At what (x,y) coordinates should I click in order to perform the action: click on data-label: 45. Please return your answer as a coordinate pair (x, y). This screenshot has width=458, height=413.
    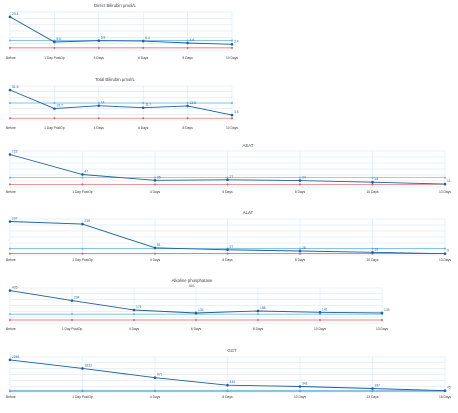
    Looking at the image, I should click on (449, 388).